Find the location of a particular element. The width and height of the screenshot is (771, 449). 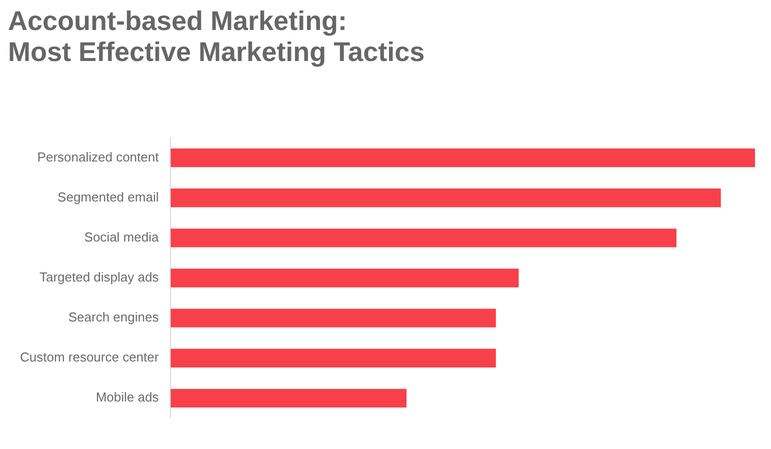

y-tick-label: Personalized content is located at coordinates (98, 156).